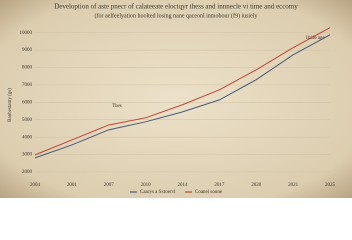  I want to click on annotation: Ilalfe age, so click(316, 38).